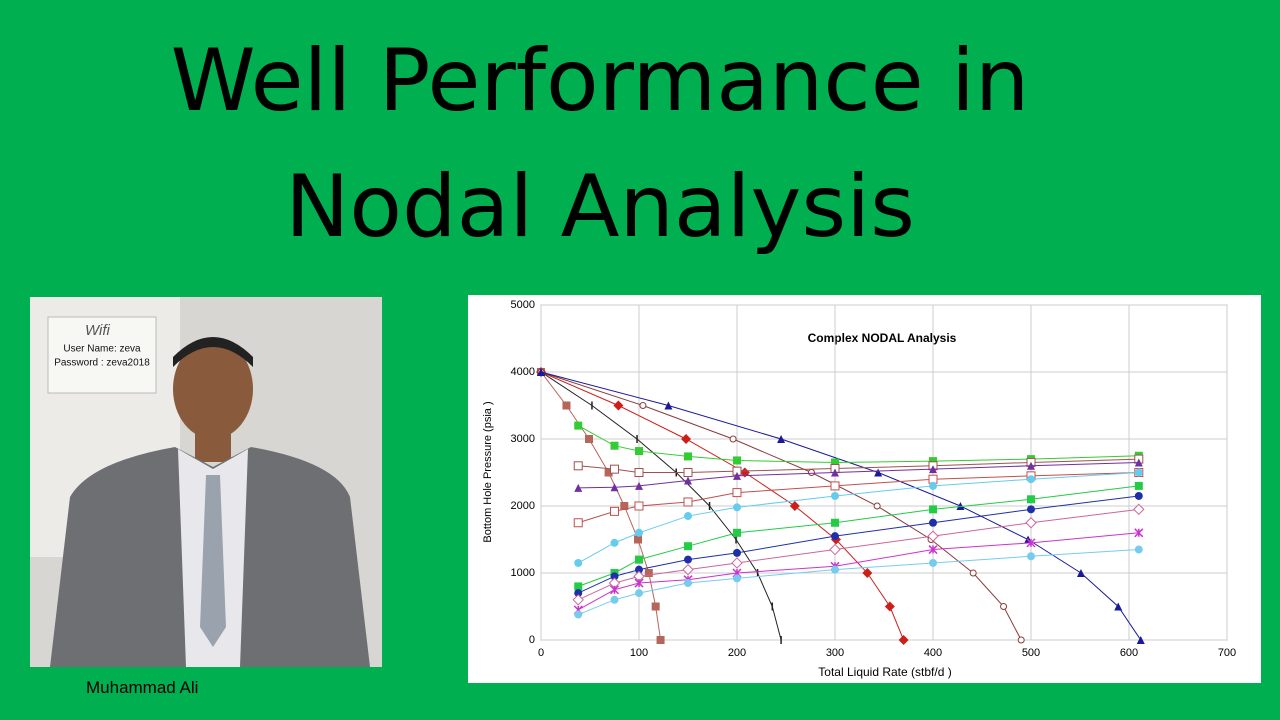 Image resolution: width=1280 pixels, height=720 pixels. I want to click on x-tick-label: 600, so click(1129, 653).